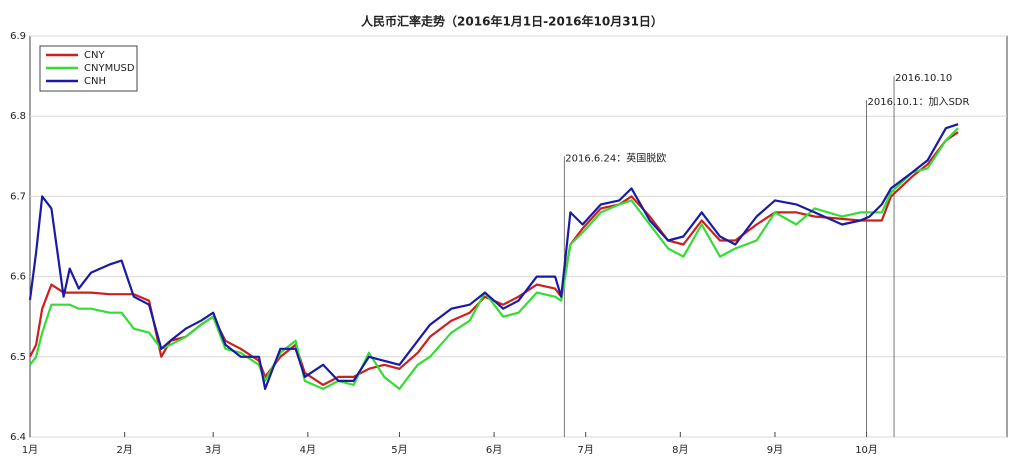 Image resolution: width=1024 pixels, height=459 pixels. Describe the element at coordinates (30, 450) in the screenshot. I see `x-tick-label: 1月` at that location.